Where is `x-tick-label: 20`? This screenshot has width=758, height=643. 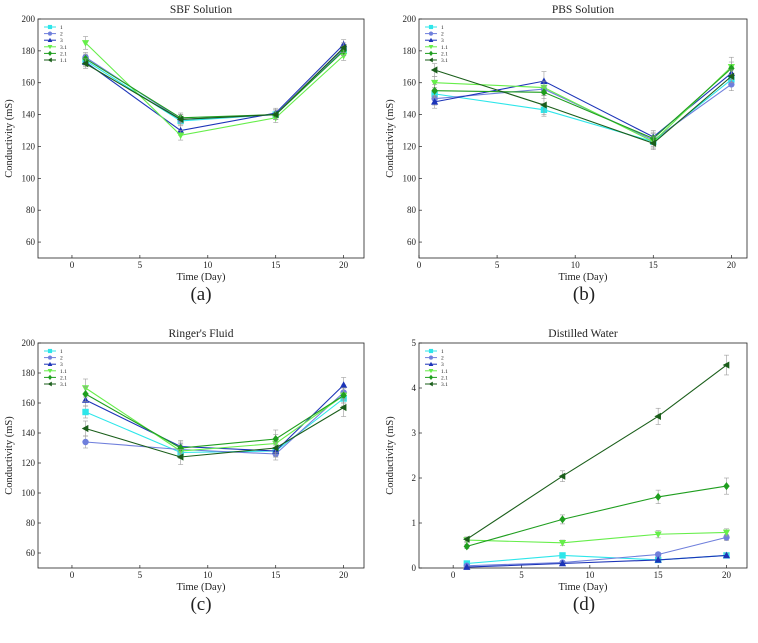
x-tick-label: 20 is located at coordinates (727, 575).